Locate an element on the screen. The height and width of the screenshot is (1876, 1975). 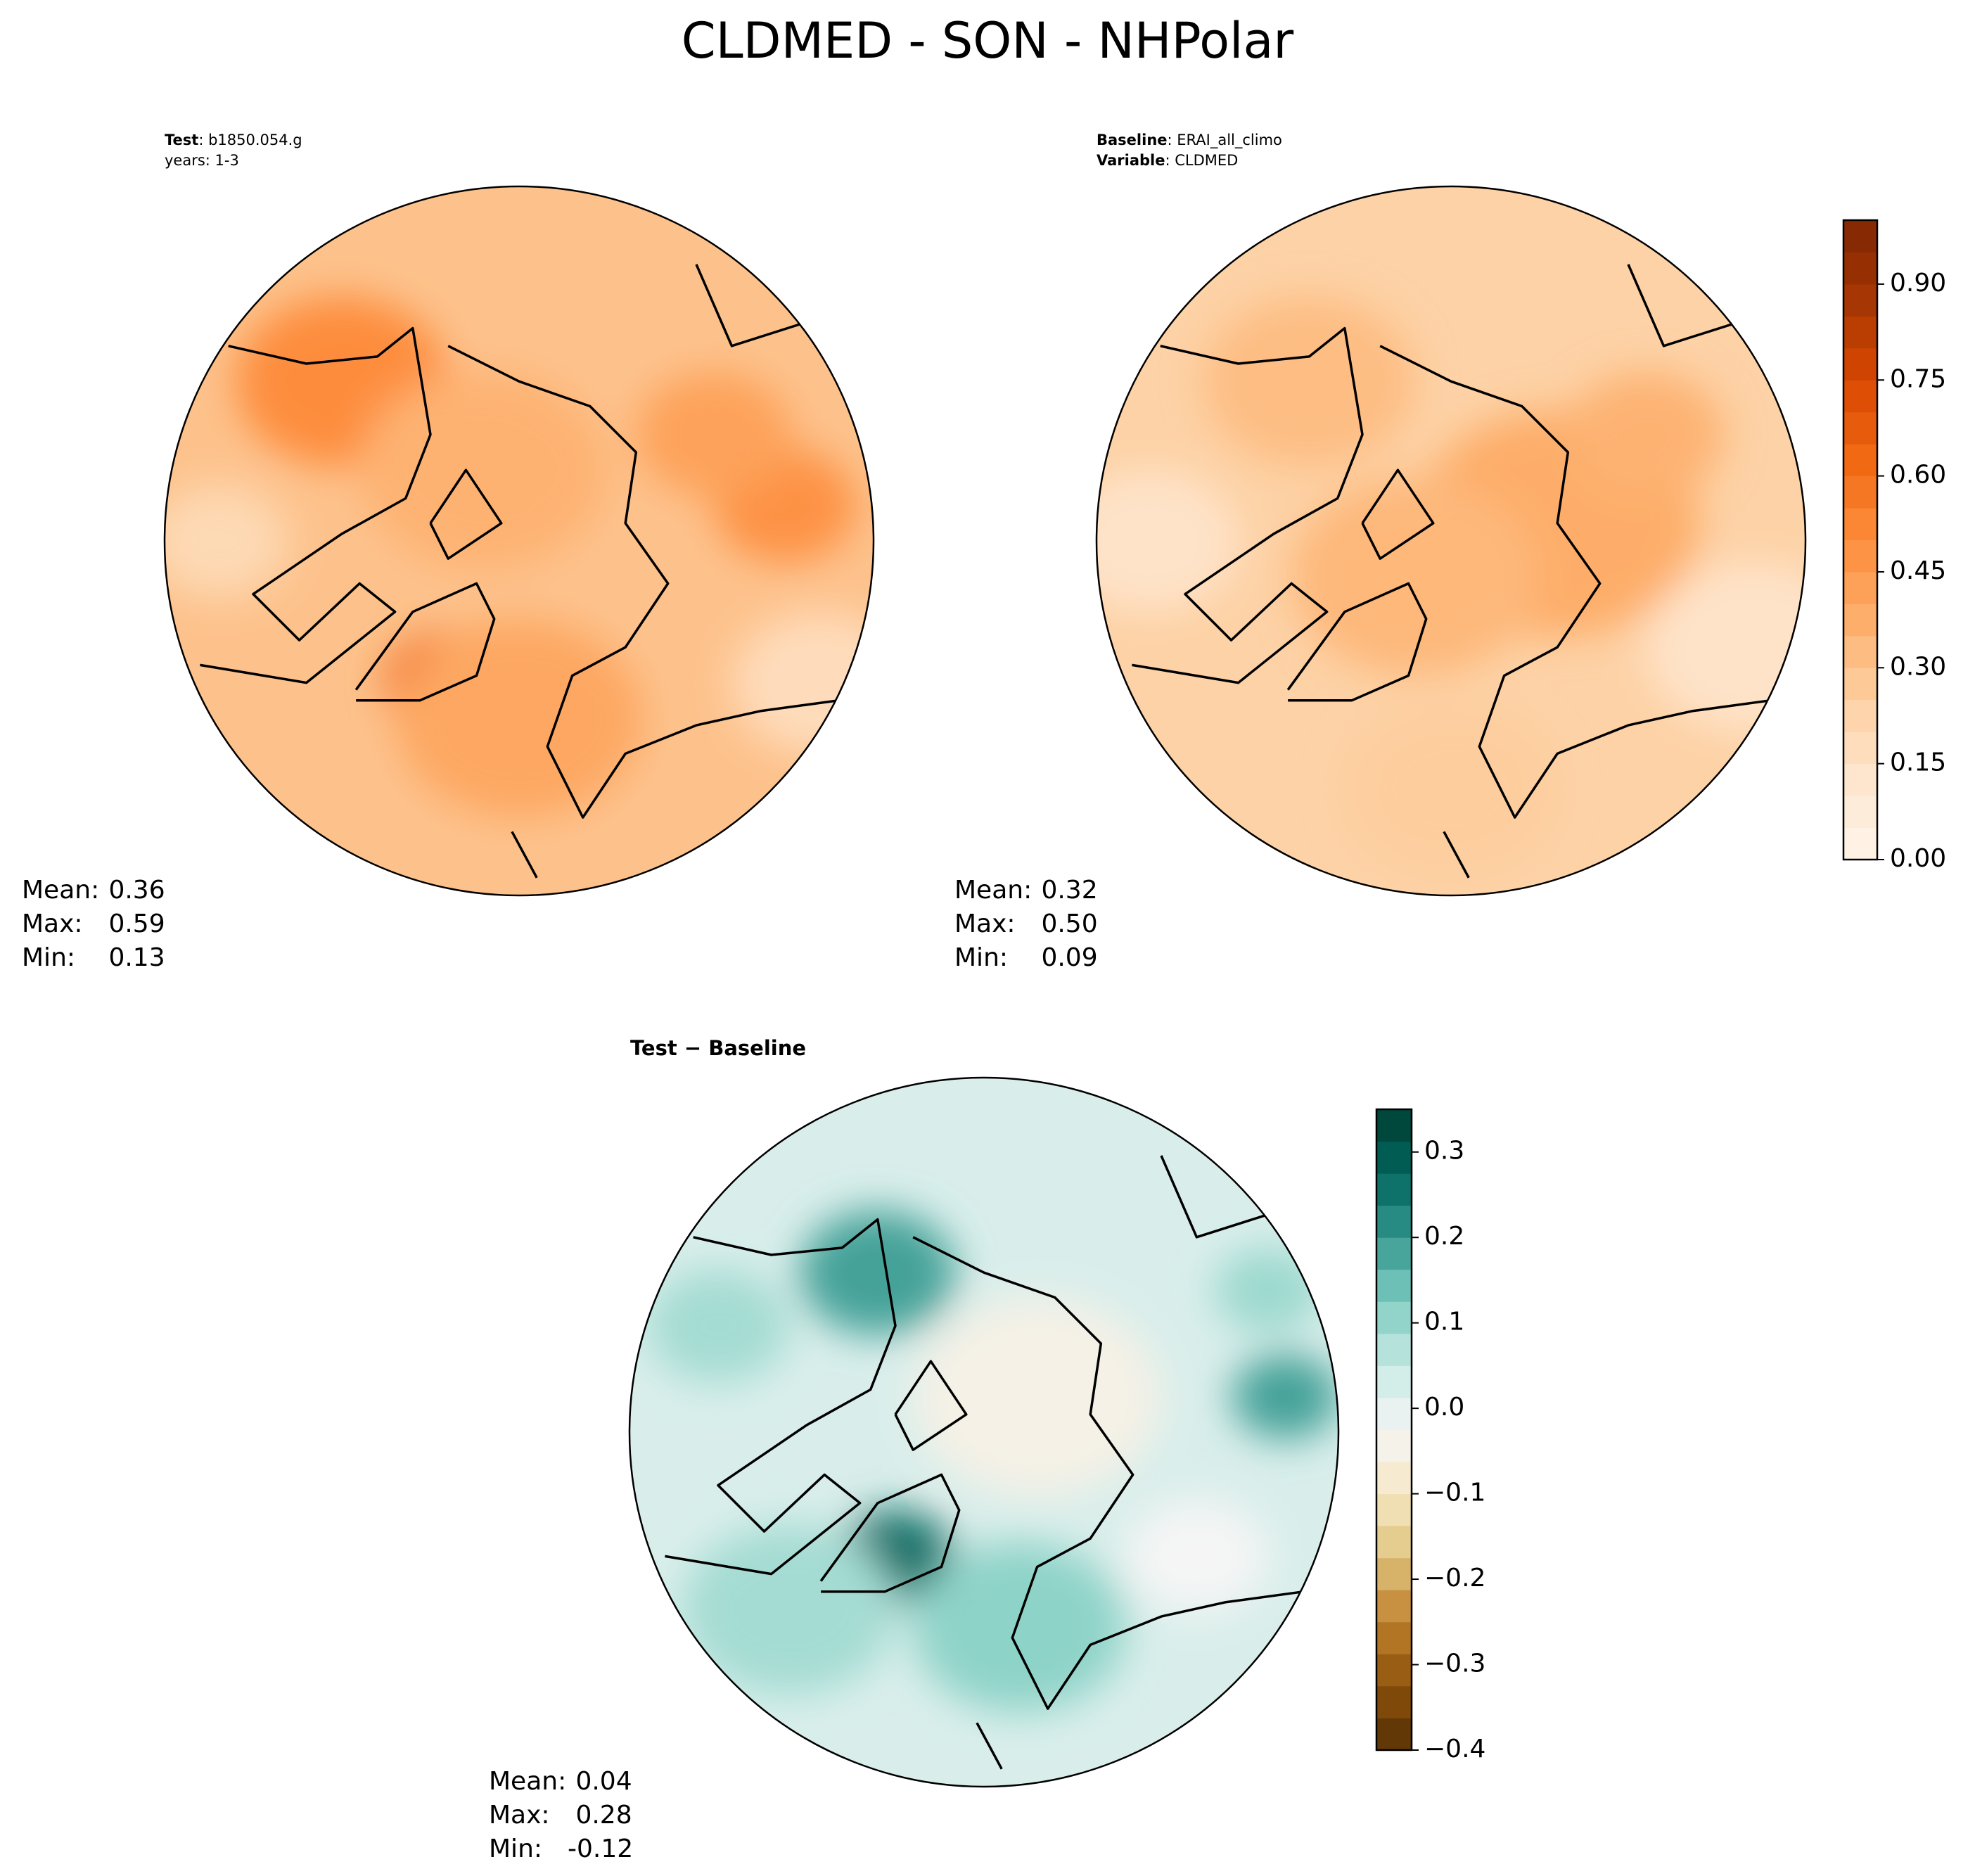
stat-value: 0.28 is located at coordinates (600, 1815).